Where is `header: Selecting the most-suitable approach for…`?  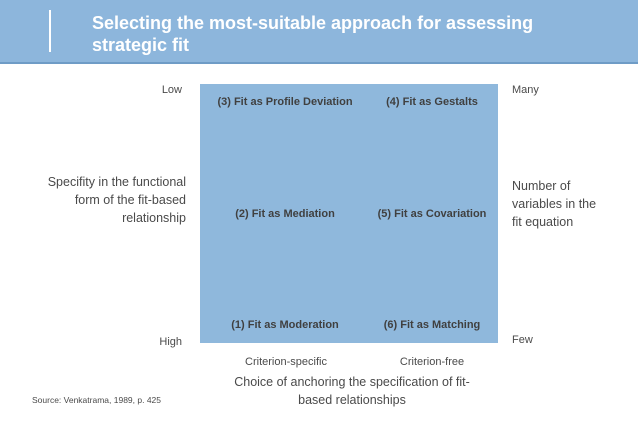
header: Selecting the most-suitable approach for… is located at coordinates (319, 32).